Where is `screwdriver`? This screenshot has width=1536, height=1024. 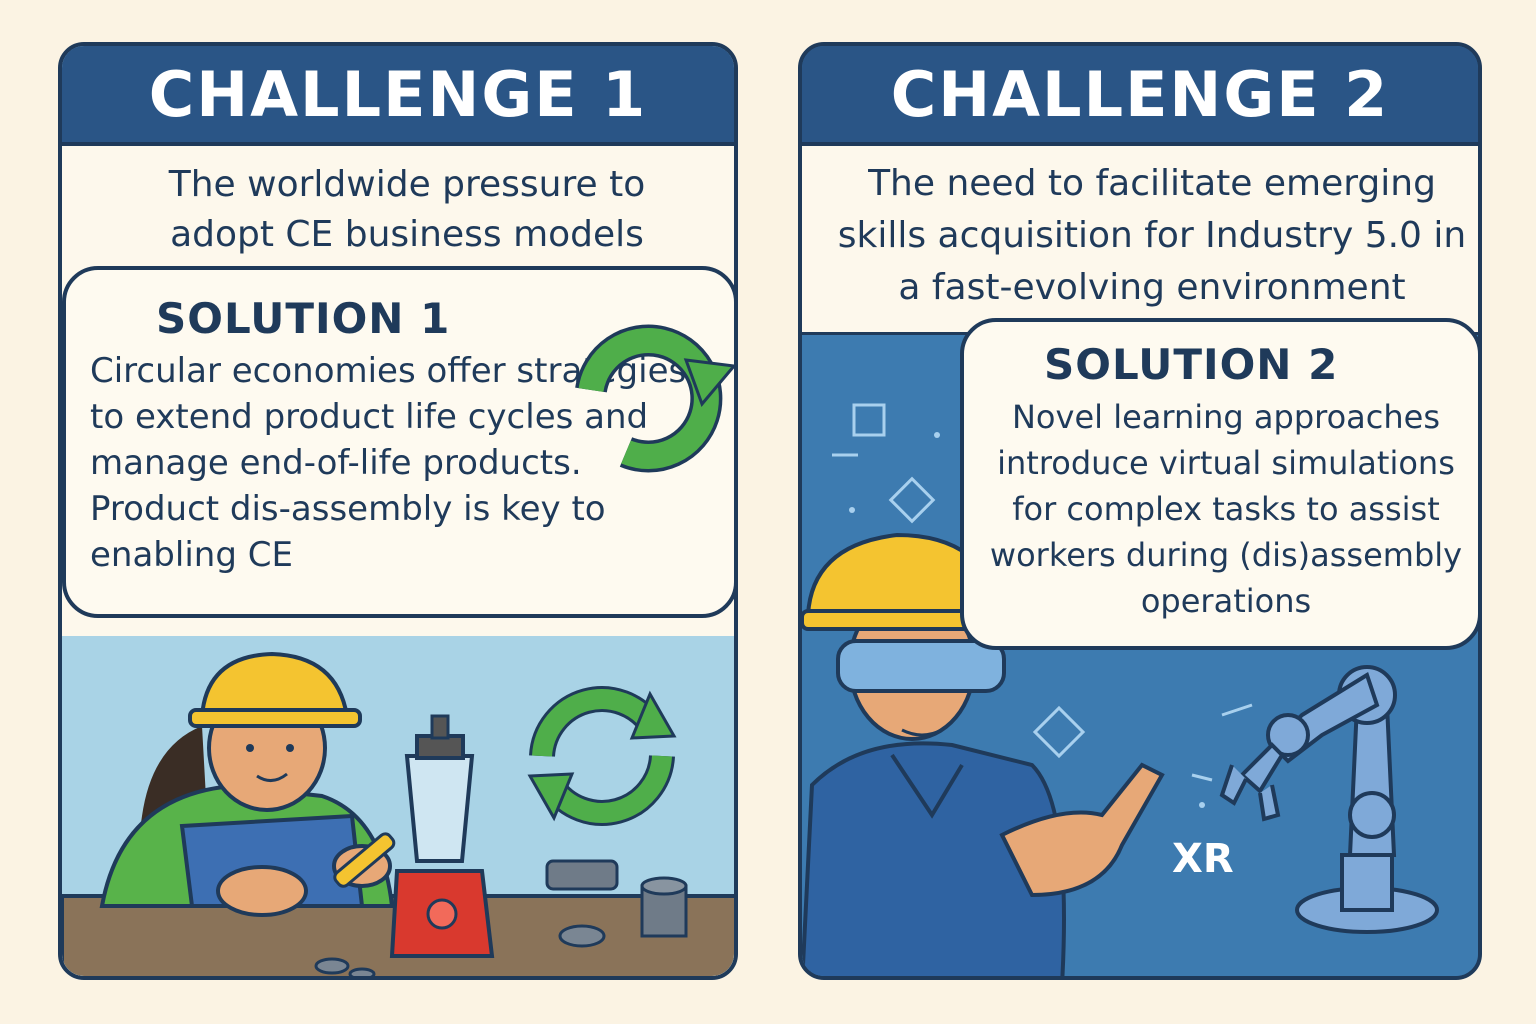
screwdriver is located at coordinates (364, 860).